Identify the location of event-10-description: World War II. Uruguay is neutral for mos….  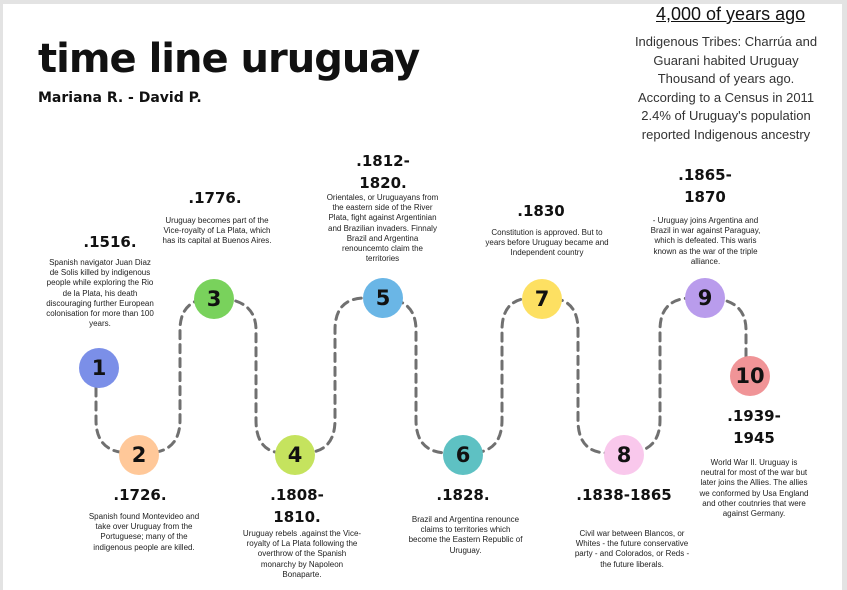
(754, 488).